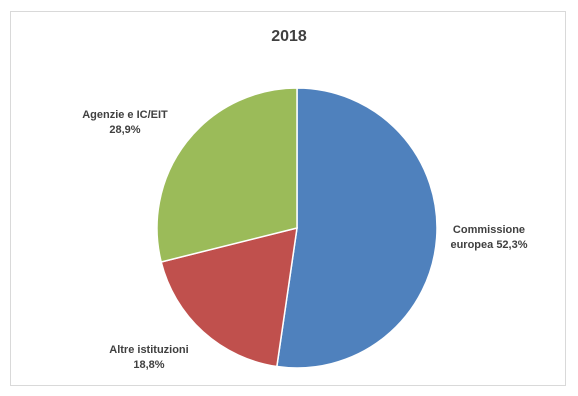  Describe the element at coordinates (489, 245) in the screenshot. I see `label-commissione-line2: europea 52,3%` at that location.